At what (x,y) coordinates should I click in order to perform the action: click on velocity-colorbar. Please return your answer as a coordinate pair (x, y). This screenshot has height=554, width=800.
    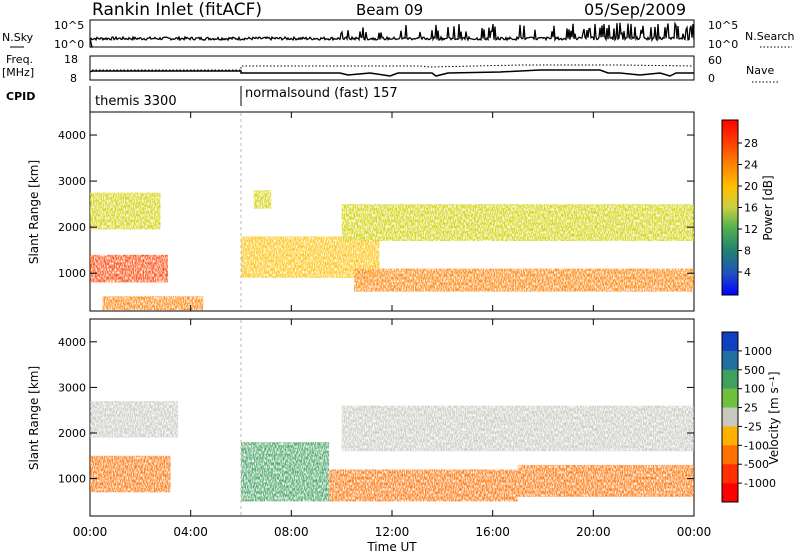
    Looking at the image, I should click on (730, 417).